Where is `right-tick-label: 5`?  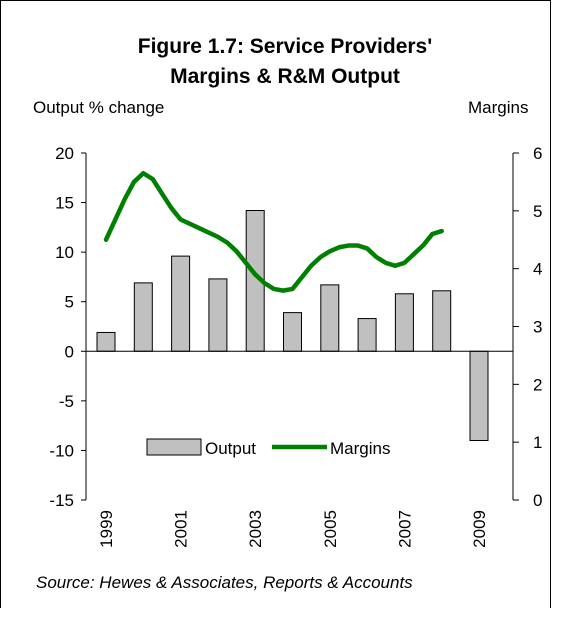
right-tick-label: 5 is located at coordinates (537, 211).